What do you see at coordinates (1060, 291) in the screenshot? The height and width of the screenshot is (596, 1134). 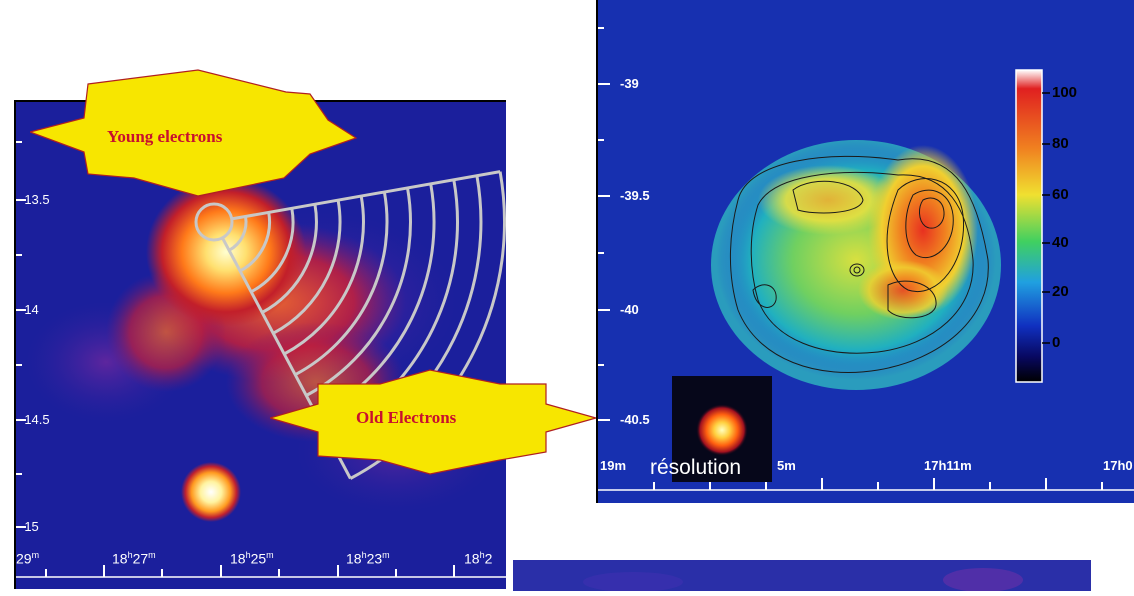 I see `colorbar-label: 20` at bounding box center [1060, 291].